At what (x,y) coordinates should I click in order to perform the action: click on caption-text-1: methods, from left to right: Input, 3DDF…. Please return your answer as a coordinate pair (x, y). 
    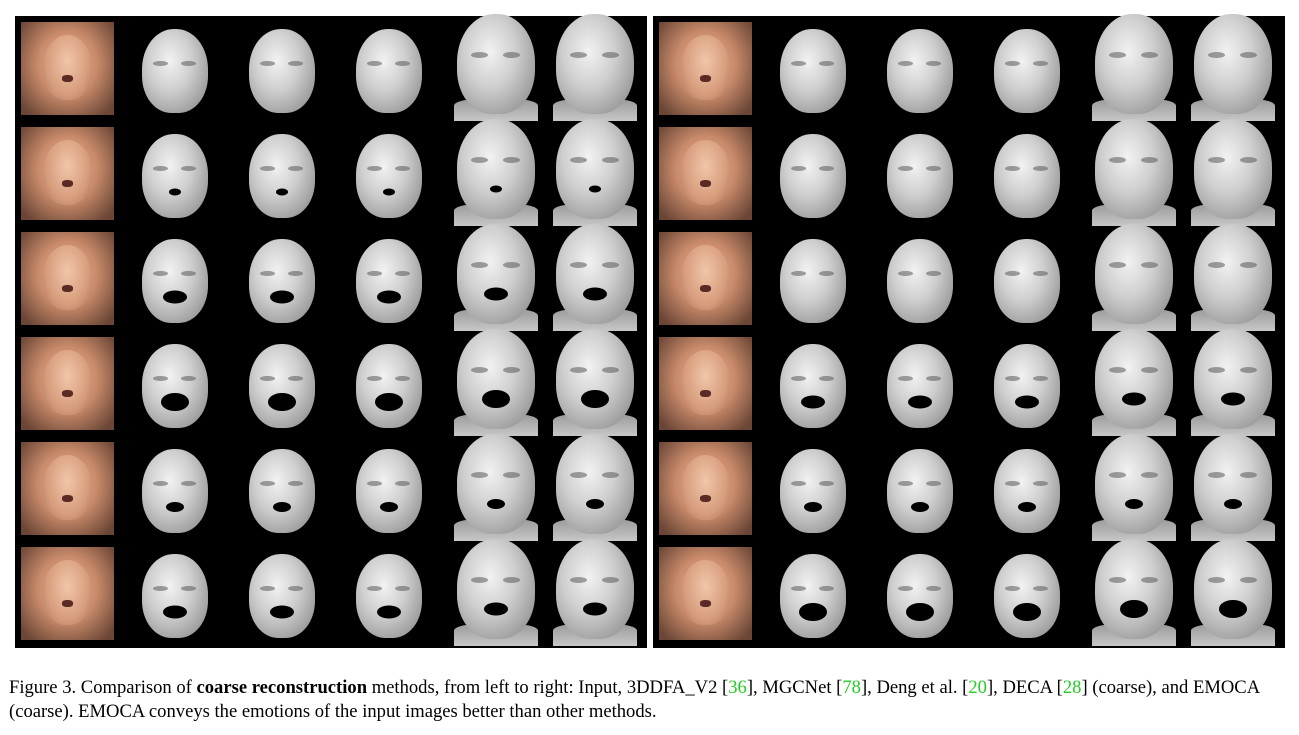
    Looking at the image, I should click on (548, 687).